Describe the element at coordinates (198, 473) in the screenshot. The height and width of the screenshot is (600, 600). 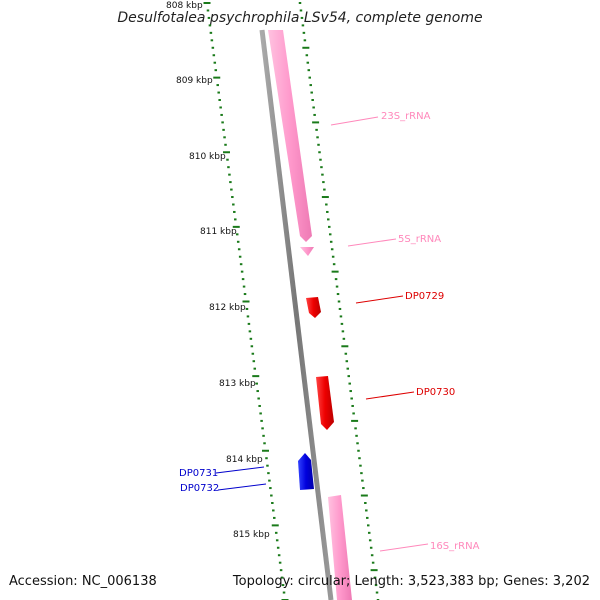
I see `feature-label: DP0731` at that location.